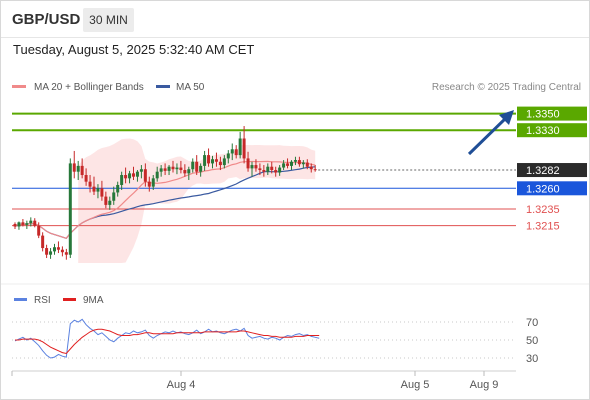 This screenshot has width=590, height=400. I want to click on last-price-label: 1.3282, so click(543, 171).